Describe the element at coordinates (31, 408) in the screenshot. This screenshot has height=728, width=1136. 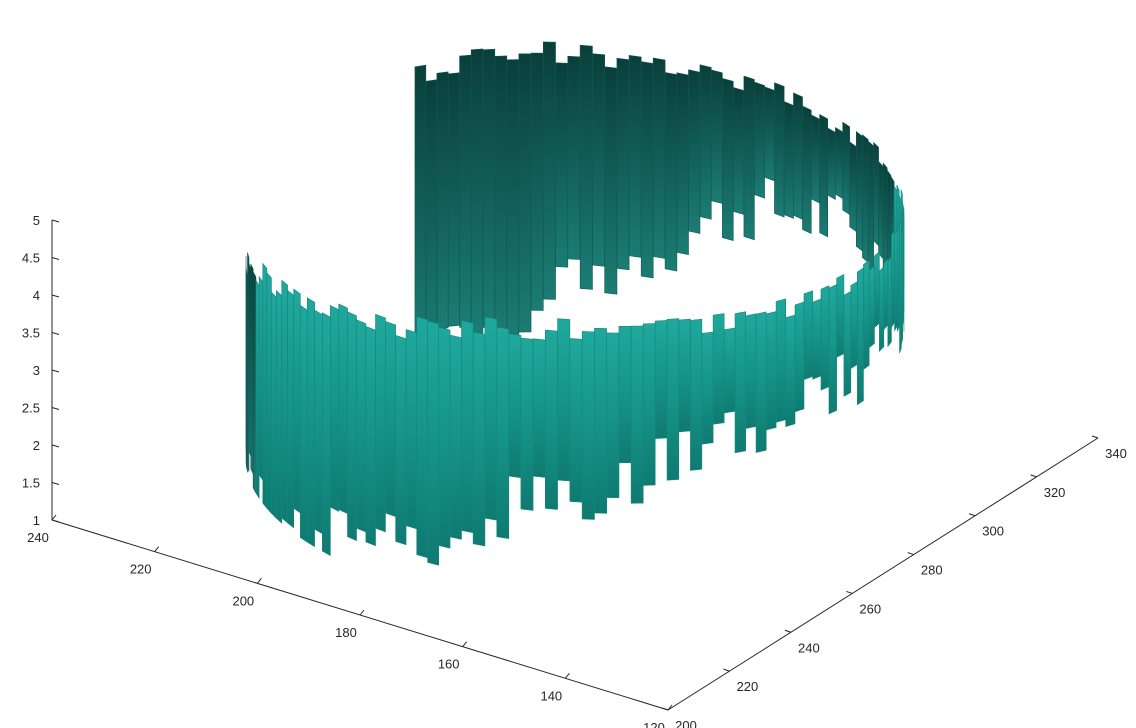
I see `z-tick-label: 2.5` at that location.